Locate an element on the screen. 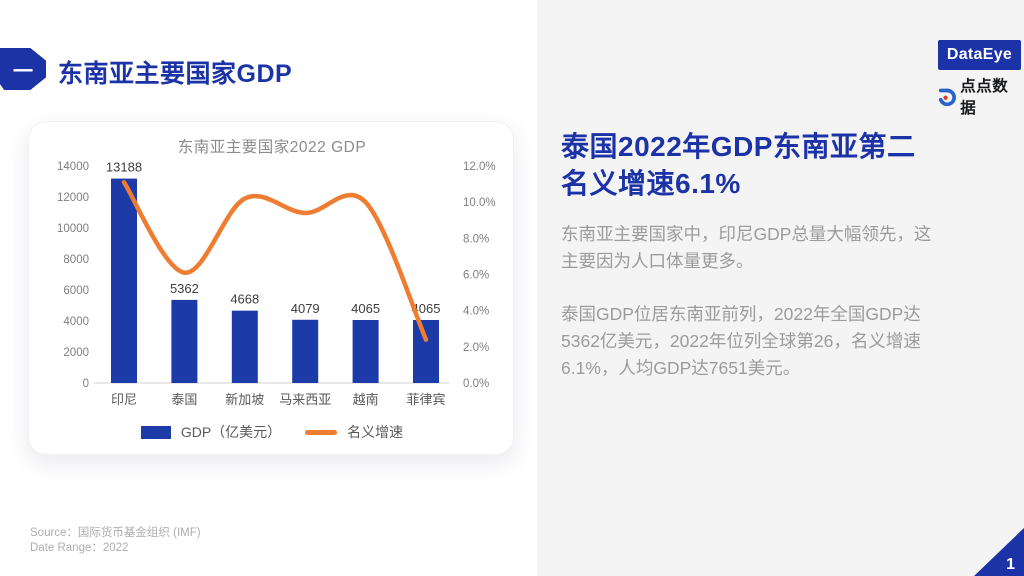 The height and width of the screenshot is (576, 1024). y-axis-tick-label: 8000 is located at coordinates (76, 260).